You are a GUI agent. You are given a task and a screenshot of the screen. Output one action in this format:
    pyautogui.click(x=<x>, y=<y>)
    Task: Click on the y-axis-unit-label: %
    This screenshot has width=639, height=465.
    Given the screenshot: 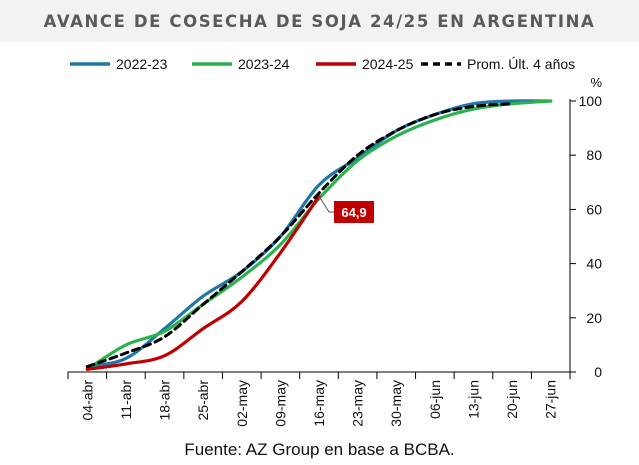 What is the action you would take?
    pyautogui.click(x=596, y=82)
    